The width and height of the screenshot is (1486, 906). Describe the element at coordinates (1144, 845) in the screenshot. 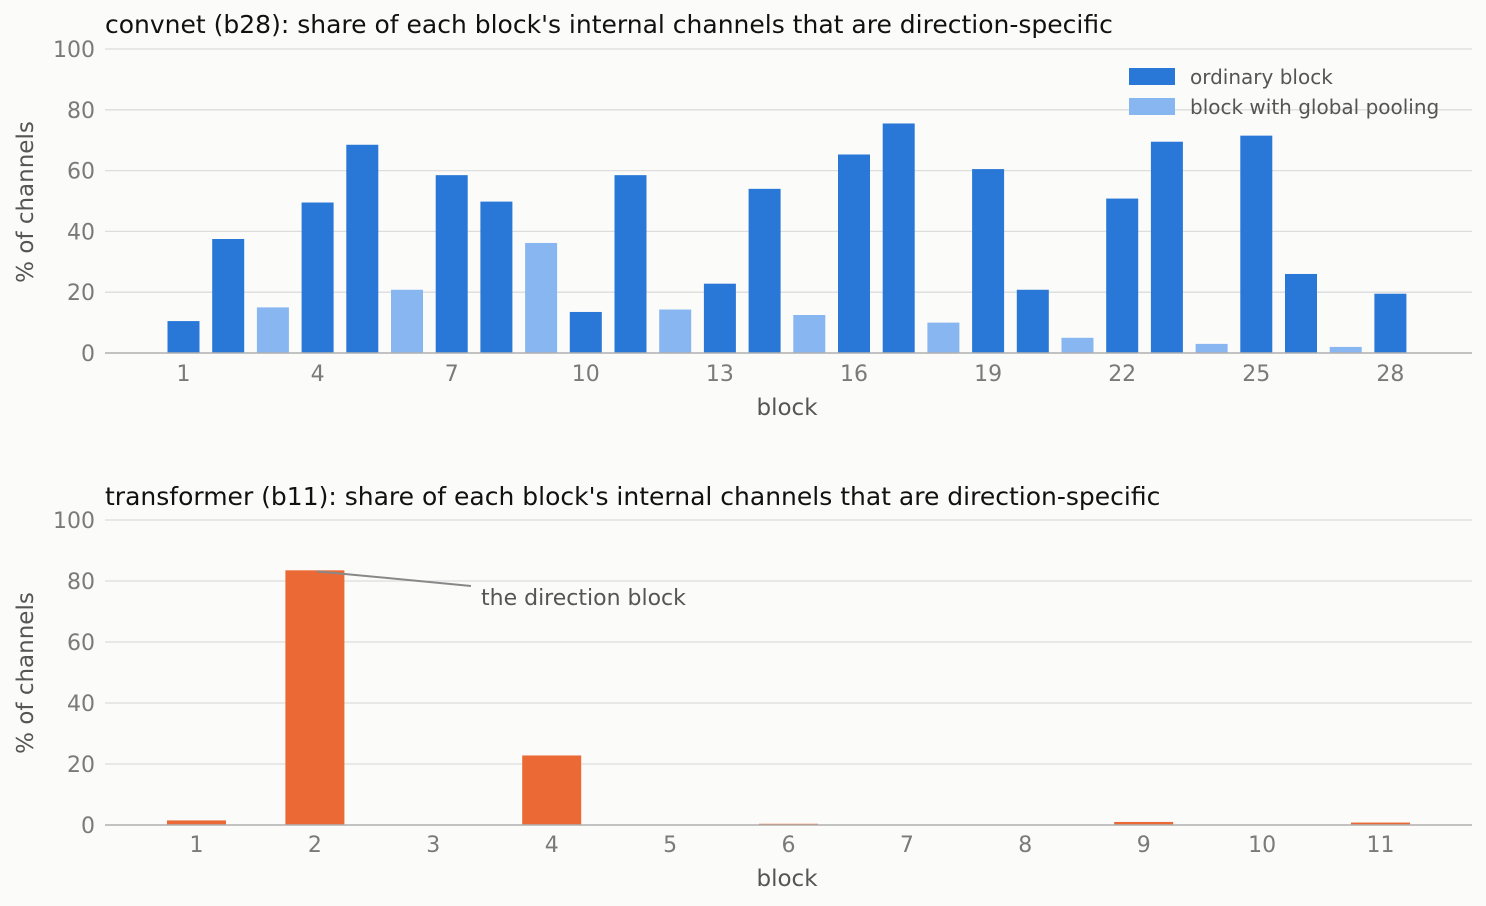

I see `x-tick-label: 9` at that location.